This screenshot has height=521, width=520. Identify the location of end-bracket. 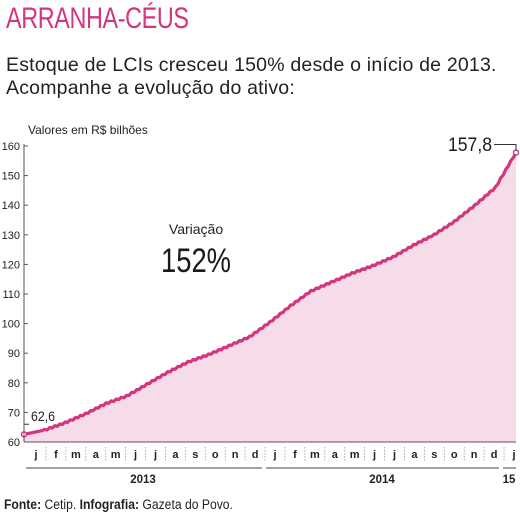
(505, 147).